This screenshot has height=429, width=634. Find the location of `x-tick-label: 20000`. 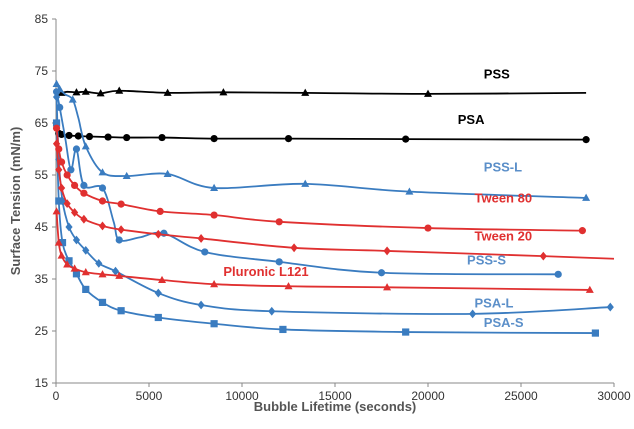

x-tick-label: 20000 is located at coordinates (428, 396).